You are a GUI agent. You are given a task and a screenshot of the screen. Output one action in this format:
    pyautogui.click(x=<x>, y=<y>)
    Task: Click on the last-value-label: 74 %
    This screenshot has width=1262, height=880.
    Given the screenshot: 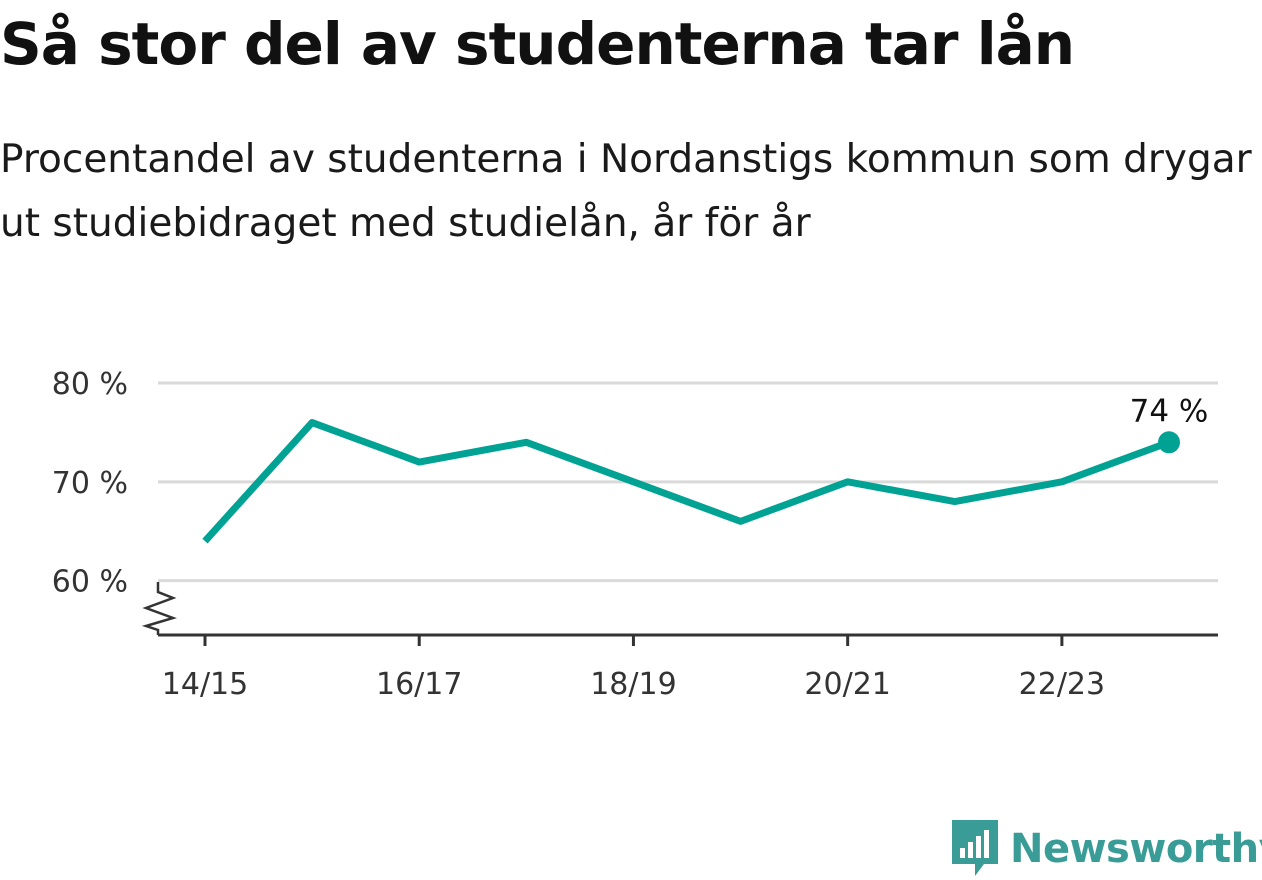 What is the action you would take?
    pyautogui.click(x=1169, y=411)
    